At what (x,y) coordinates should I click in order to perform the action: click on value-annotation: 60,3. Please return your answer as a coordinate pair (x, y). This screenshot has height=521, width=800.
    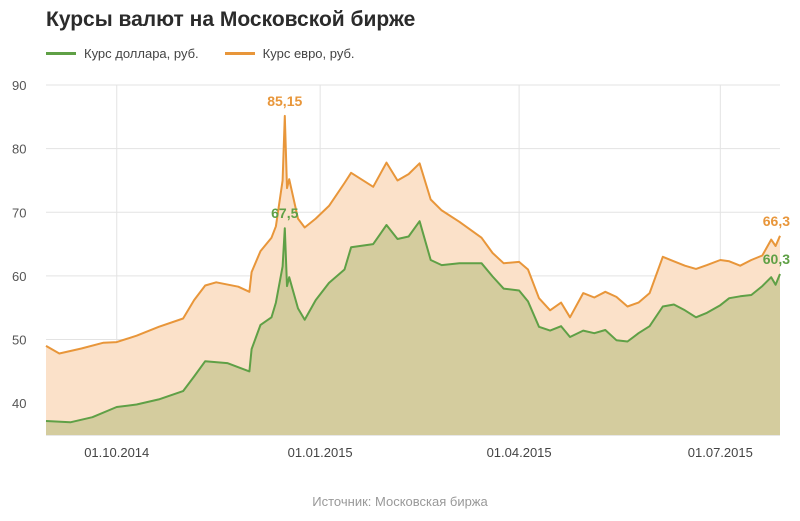
    Looking at the image, I should click on (776, 259).